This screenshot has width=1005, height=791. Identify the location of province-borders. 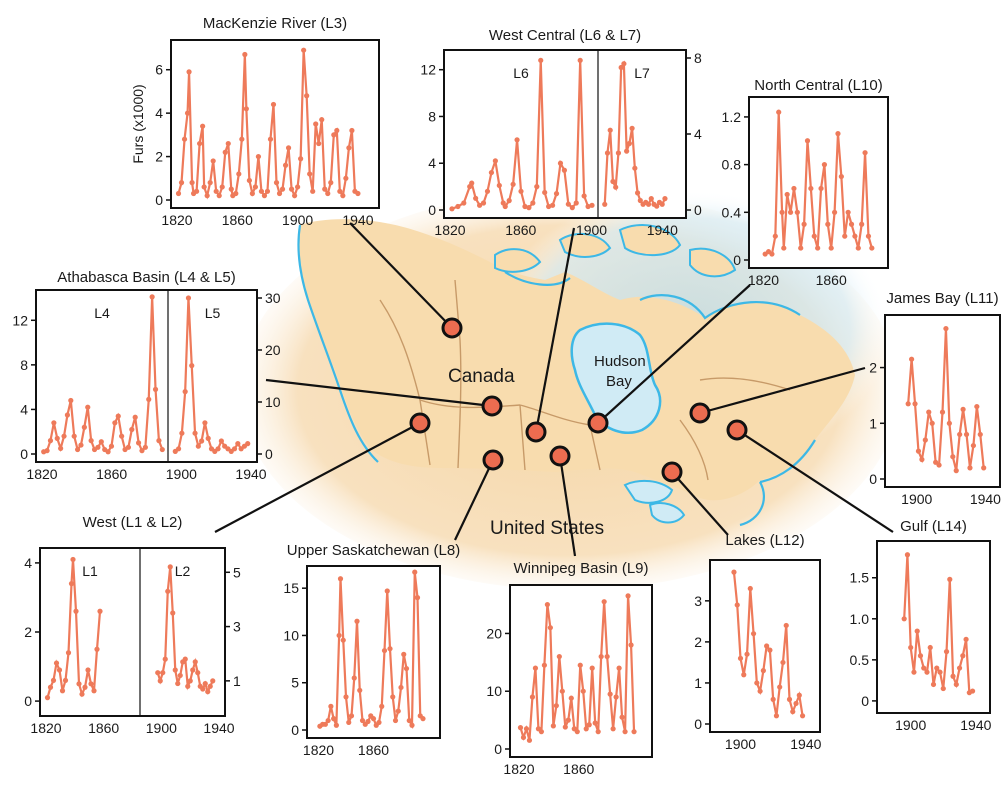
(585, 380).